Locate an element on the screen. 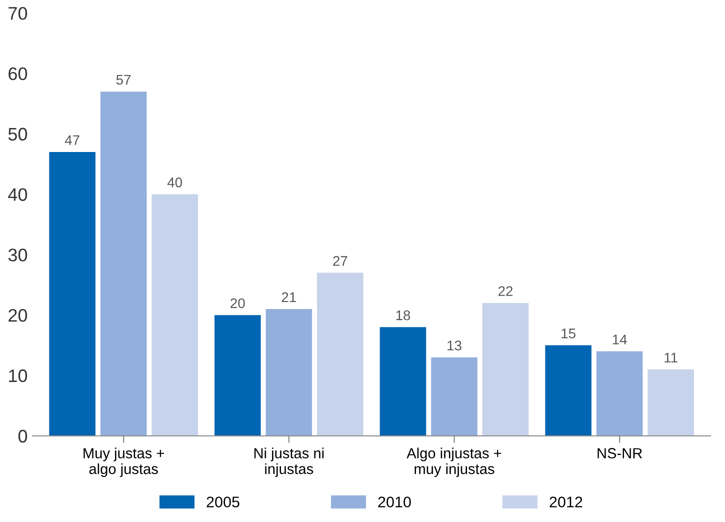  data-label: 47 is located at coordinates (72, 140).